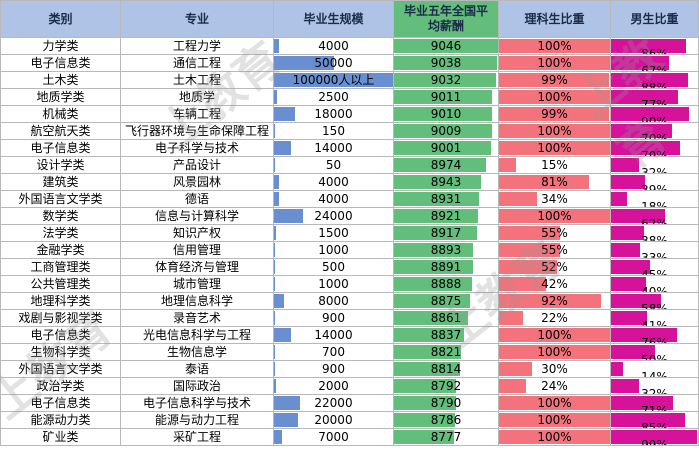  What do you see at coordinates (554, 369) in the screenshot?
I see `cell-science-ratio: 30%` at bounding box center [554, 369].